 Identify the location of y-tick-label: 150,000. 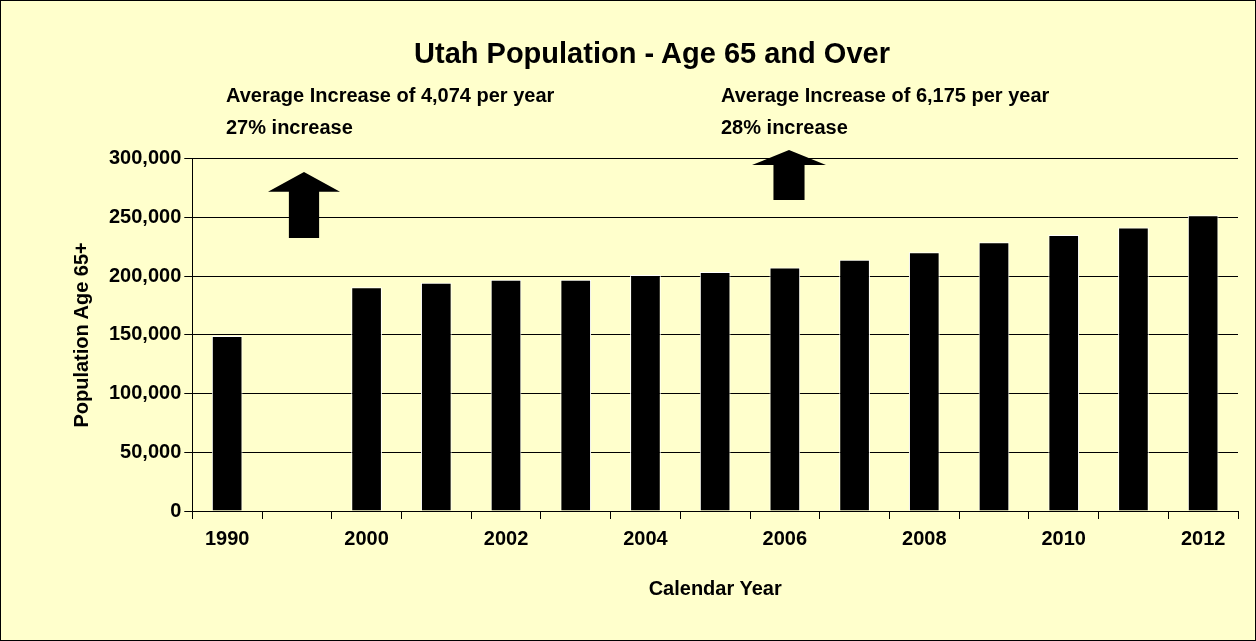
(145, 333).